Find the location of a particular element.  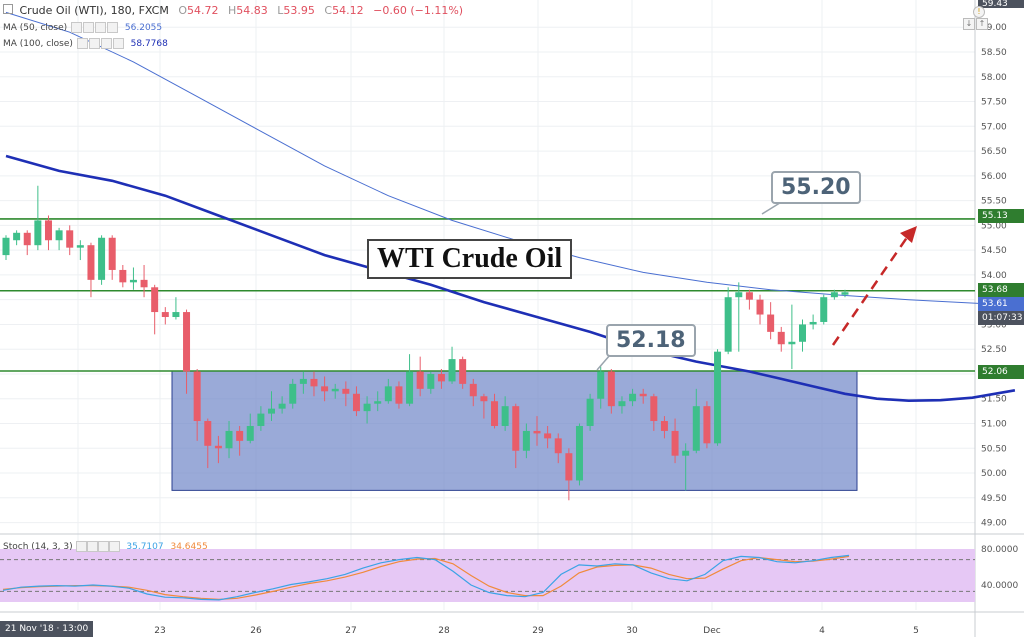

price-axis-tick: 55.00 is located at coordinates (994, 226).